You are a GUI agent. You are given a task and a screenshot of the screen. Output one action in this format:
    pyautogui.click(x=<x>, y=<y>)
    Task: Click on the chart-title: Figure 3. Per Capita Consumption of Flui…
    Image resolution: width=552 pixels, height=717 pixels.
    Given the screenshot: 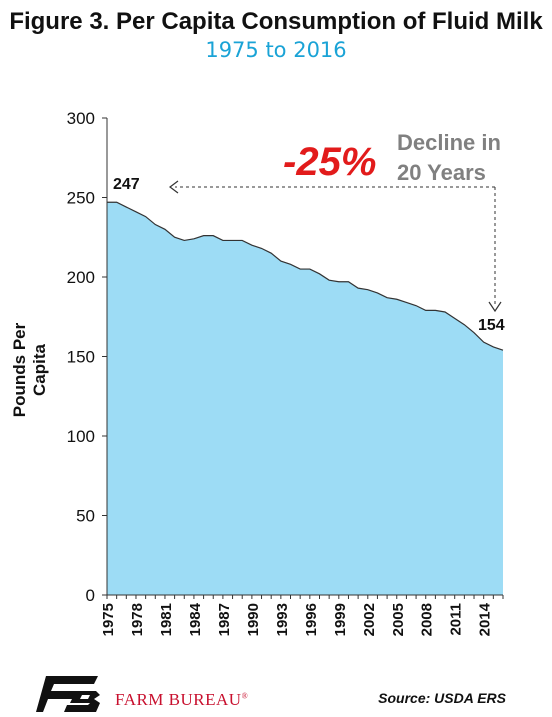 What is the action you would take?
    pyautogui.click(x=276, y=21)
    